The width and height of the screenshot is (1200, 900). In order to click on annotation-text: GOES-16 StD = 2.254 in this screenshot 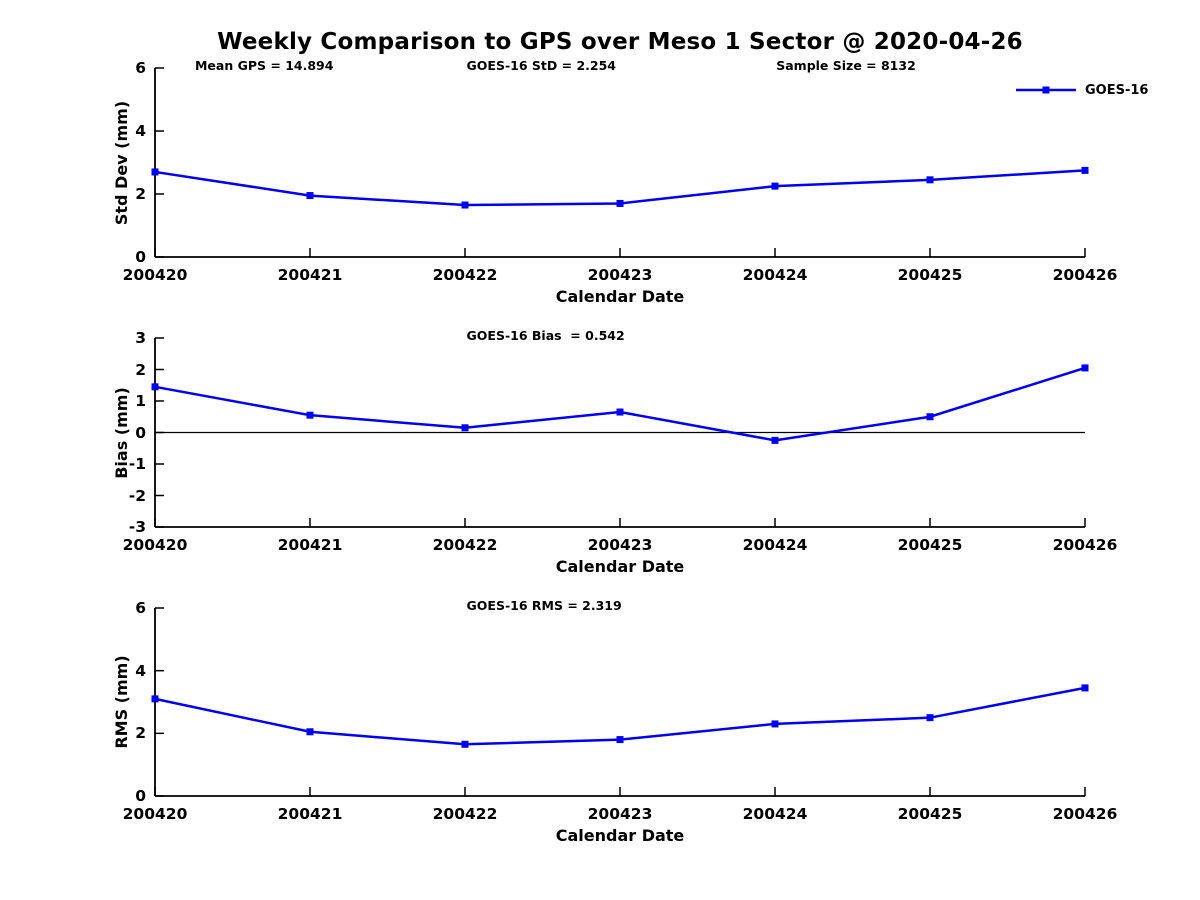, I will do `click(541, 65)`.